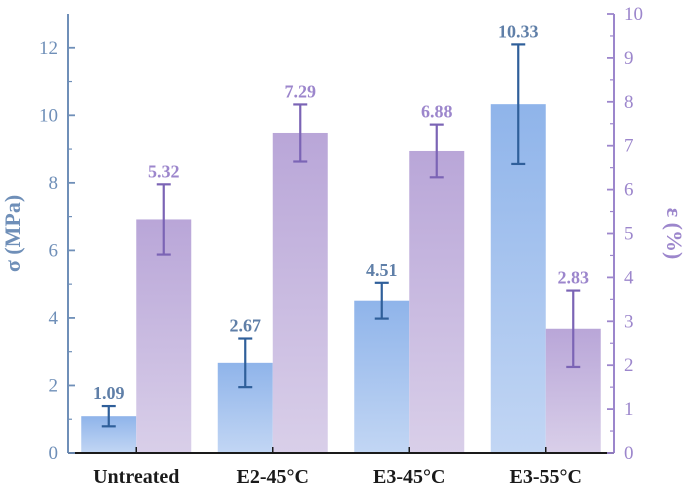 The height and width of the screenshot is (490, 685). What do you see at coordinates (437, 112) in the screenshot?
I see `data-label-epsilon-2: 6.88` at bounding box center [437, 112].